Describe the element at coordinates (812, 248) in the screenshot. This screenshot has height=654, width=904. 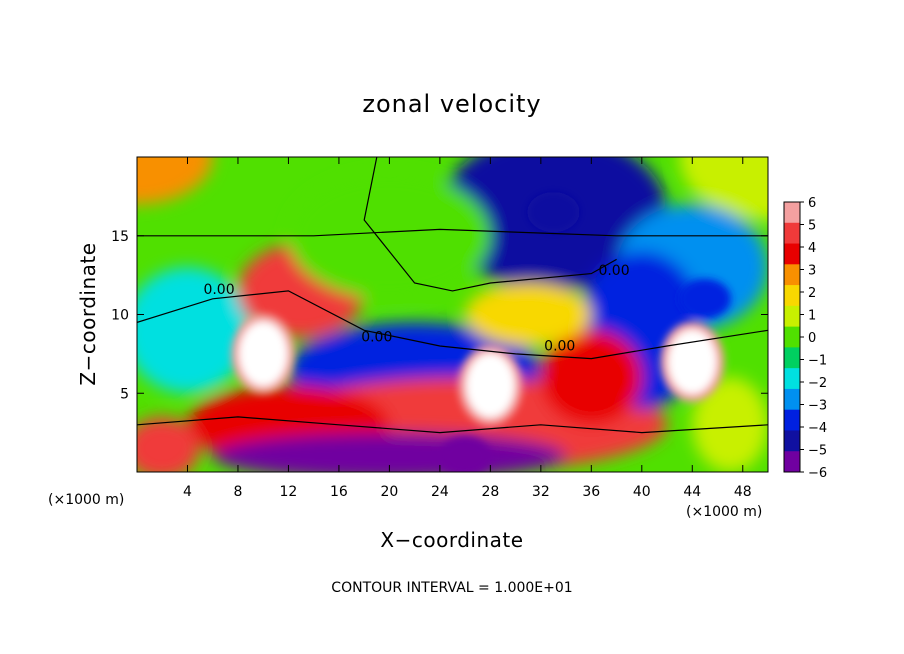
I see `colorbar-label: 4` at that location.